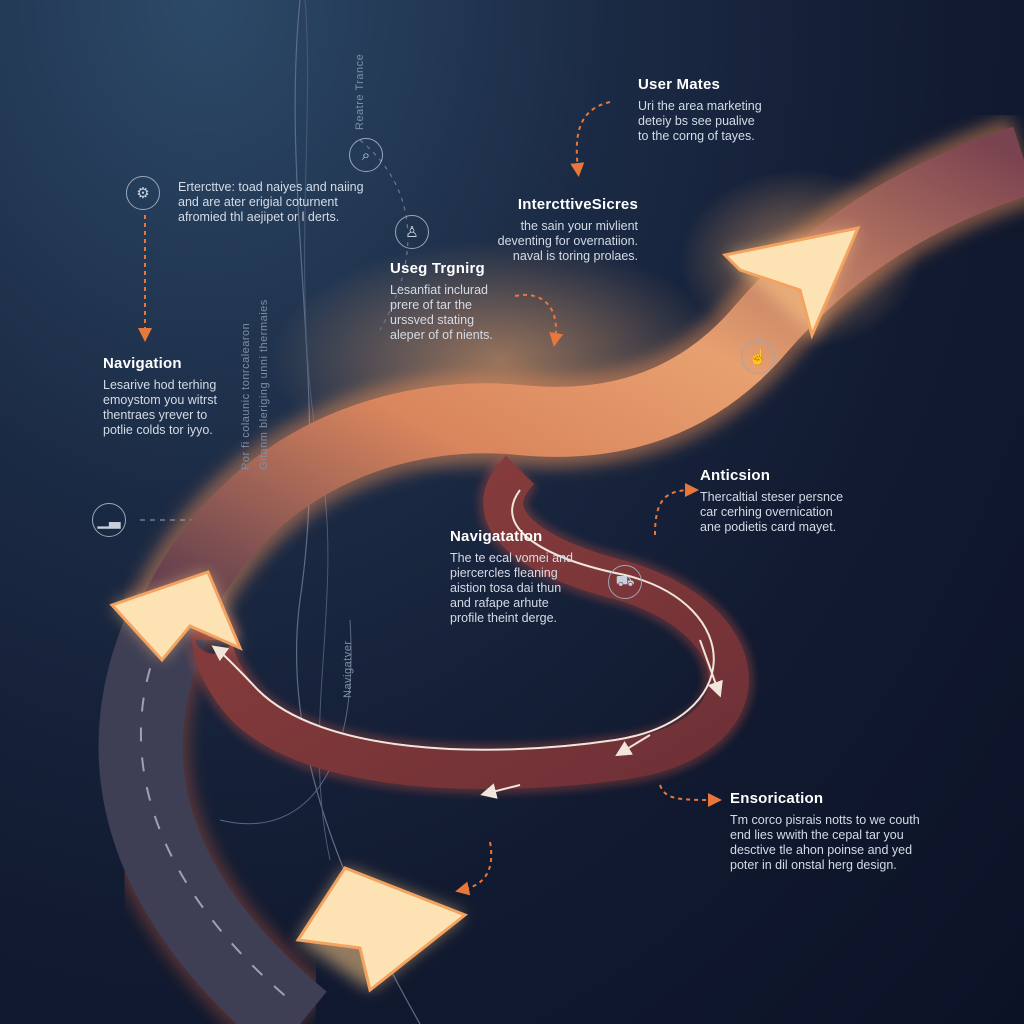 Image resolution: width=1024 pixels, height=1024 pixels. What do you see at coordinates (348, 669) in the screenshot?
I see `vertical-label-bottom: Navigatver` at bounding box center [348, 669].